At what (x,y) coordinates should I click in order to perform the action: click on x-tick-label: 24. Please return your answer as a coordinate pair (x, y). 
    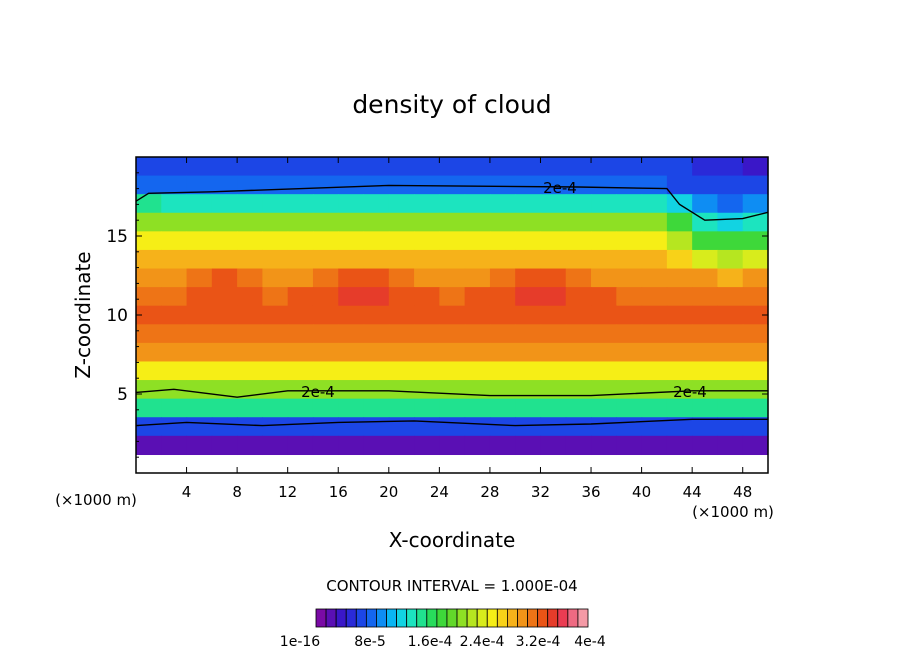
    Looking at the image, I should click on (439, 492).